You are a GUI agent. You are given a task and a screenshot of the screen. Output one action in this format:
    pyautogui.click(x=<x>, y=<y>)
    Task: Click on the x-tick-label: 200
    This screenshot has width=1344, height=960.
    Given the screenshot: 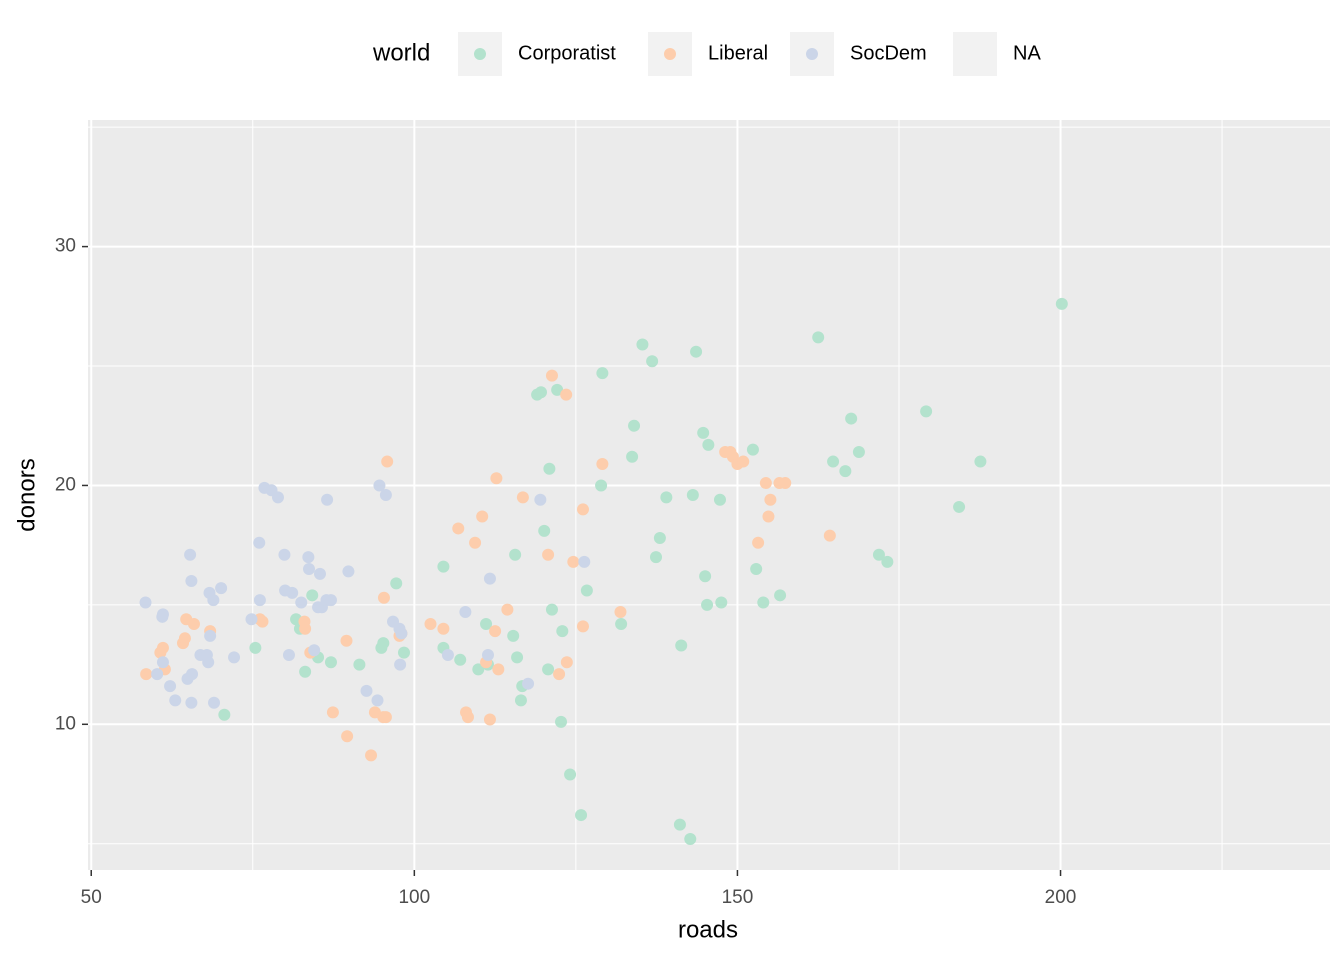 What is the action you would take?
    pyautogui.click(x=1061, y=897)
    